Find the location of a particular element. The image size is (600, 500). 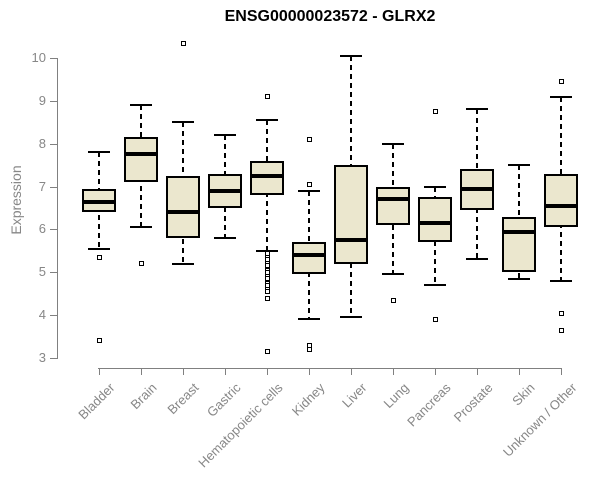

y-tick-label: 10 is located at coordinates (38, 57).